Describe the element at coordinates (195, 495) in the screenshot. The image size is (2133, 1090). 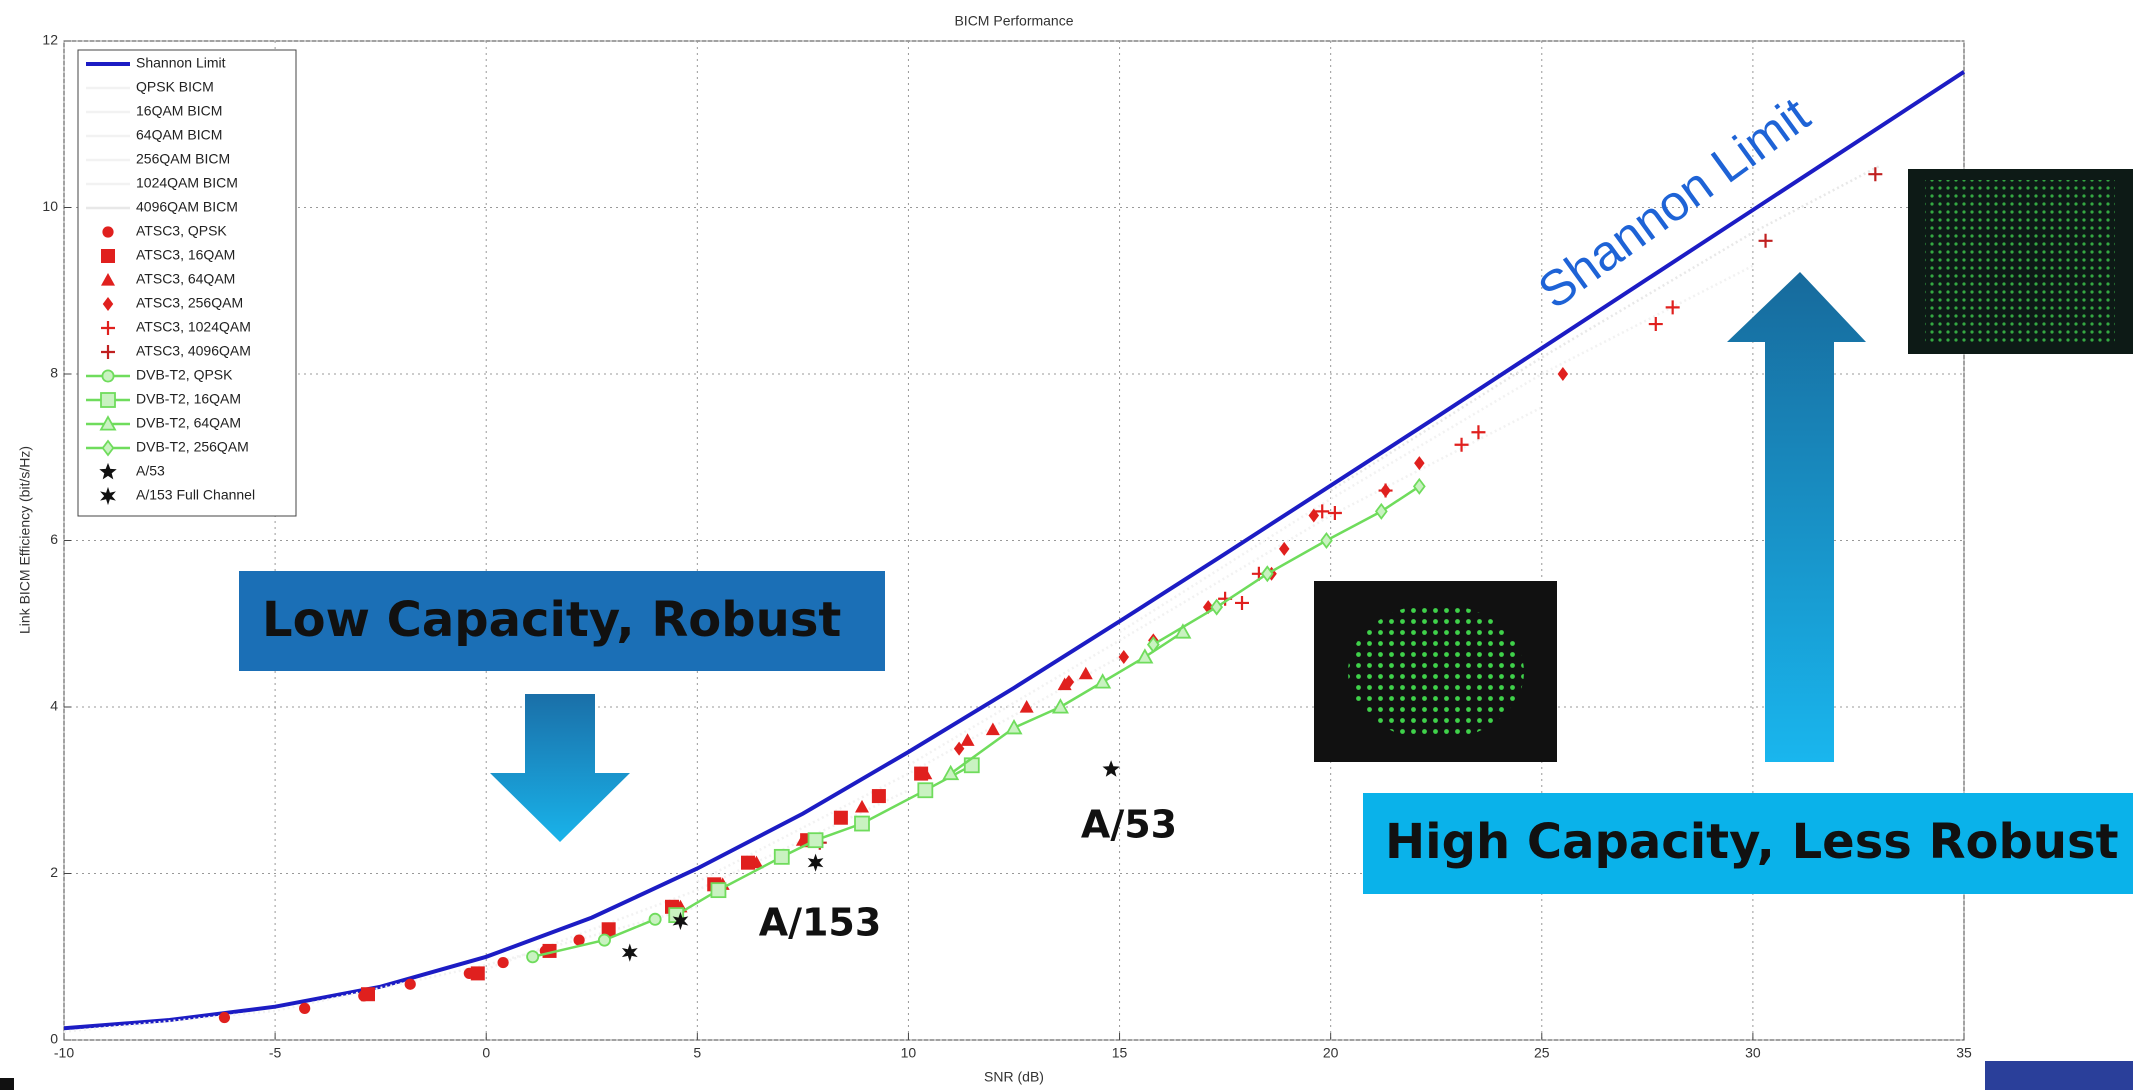
I see `legend-label: A/153 Full Channel` at that location.